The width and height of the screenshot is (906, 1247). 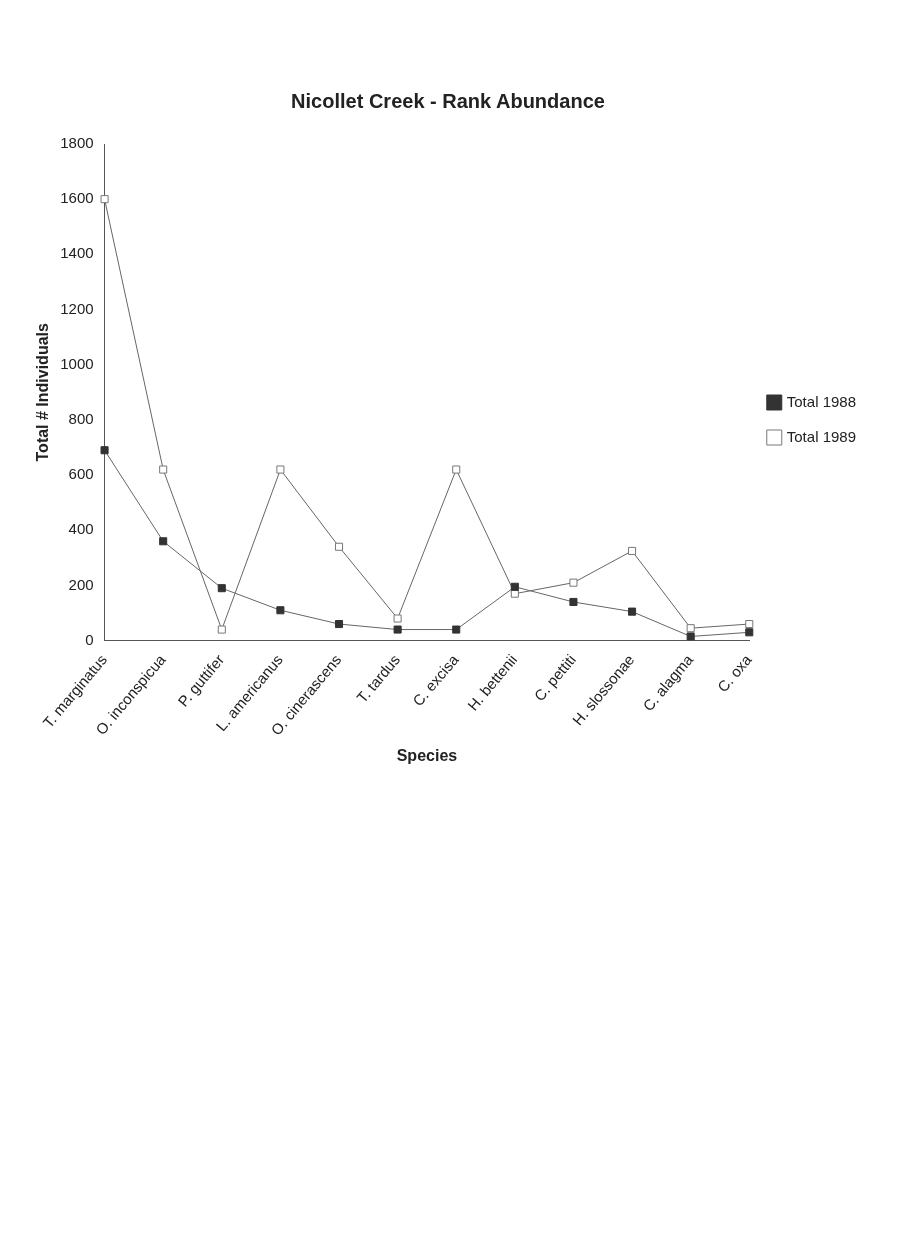 I want to click on y-tick-label: 1000, so click(x=77, y=363).